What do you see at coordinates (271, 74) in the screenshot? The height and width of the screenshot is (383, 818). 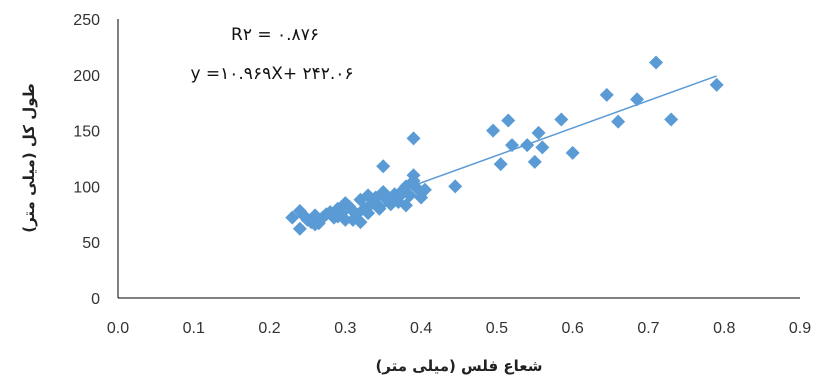 I see `equation-annotation: y =۱۰.۹۶۹X+ ۲۴۲.۰۶` at bounding box center [271, 74].